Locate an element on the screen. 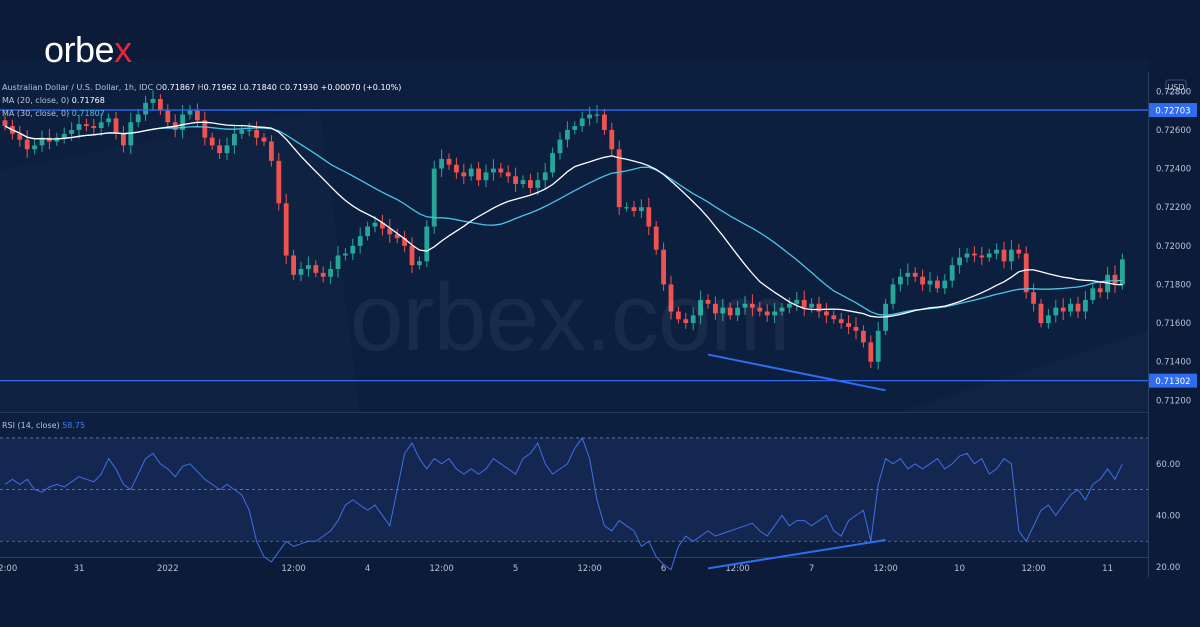 This screenshot has height=627, width=1200. time-tick: 31 is located at coordinates (79, 569).